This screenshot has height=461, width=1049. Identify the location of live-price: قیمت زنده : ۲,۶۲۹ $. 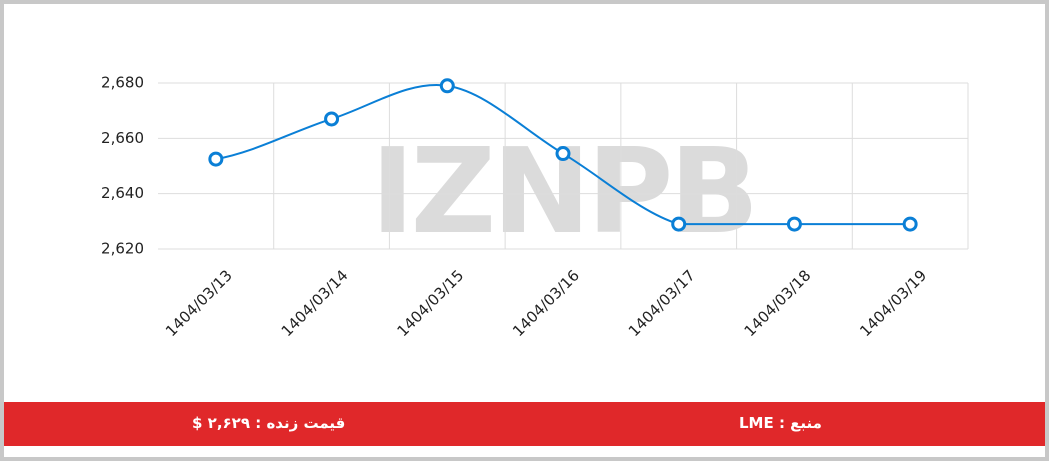
(269, 423).